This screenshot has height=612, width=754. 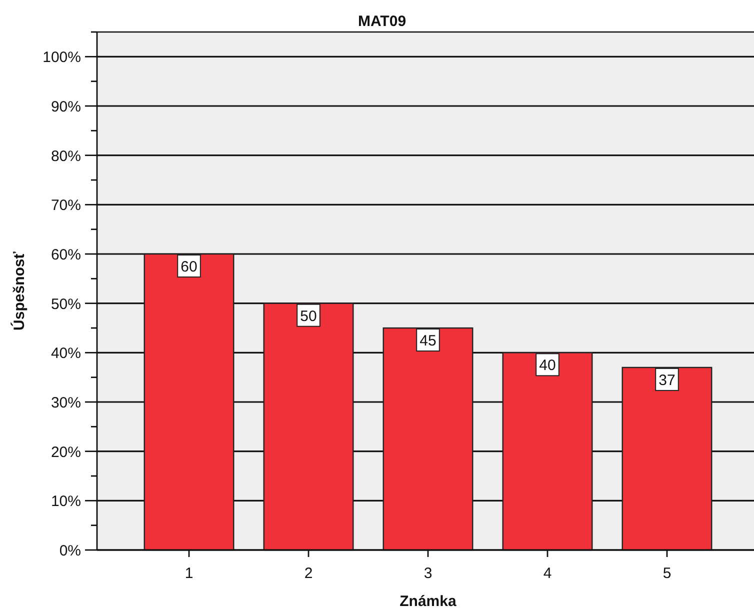 I want to click on data-label: 37, so click(x=667, y=380).